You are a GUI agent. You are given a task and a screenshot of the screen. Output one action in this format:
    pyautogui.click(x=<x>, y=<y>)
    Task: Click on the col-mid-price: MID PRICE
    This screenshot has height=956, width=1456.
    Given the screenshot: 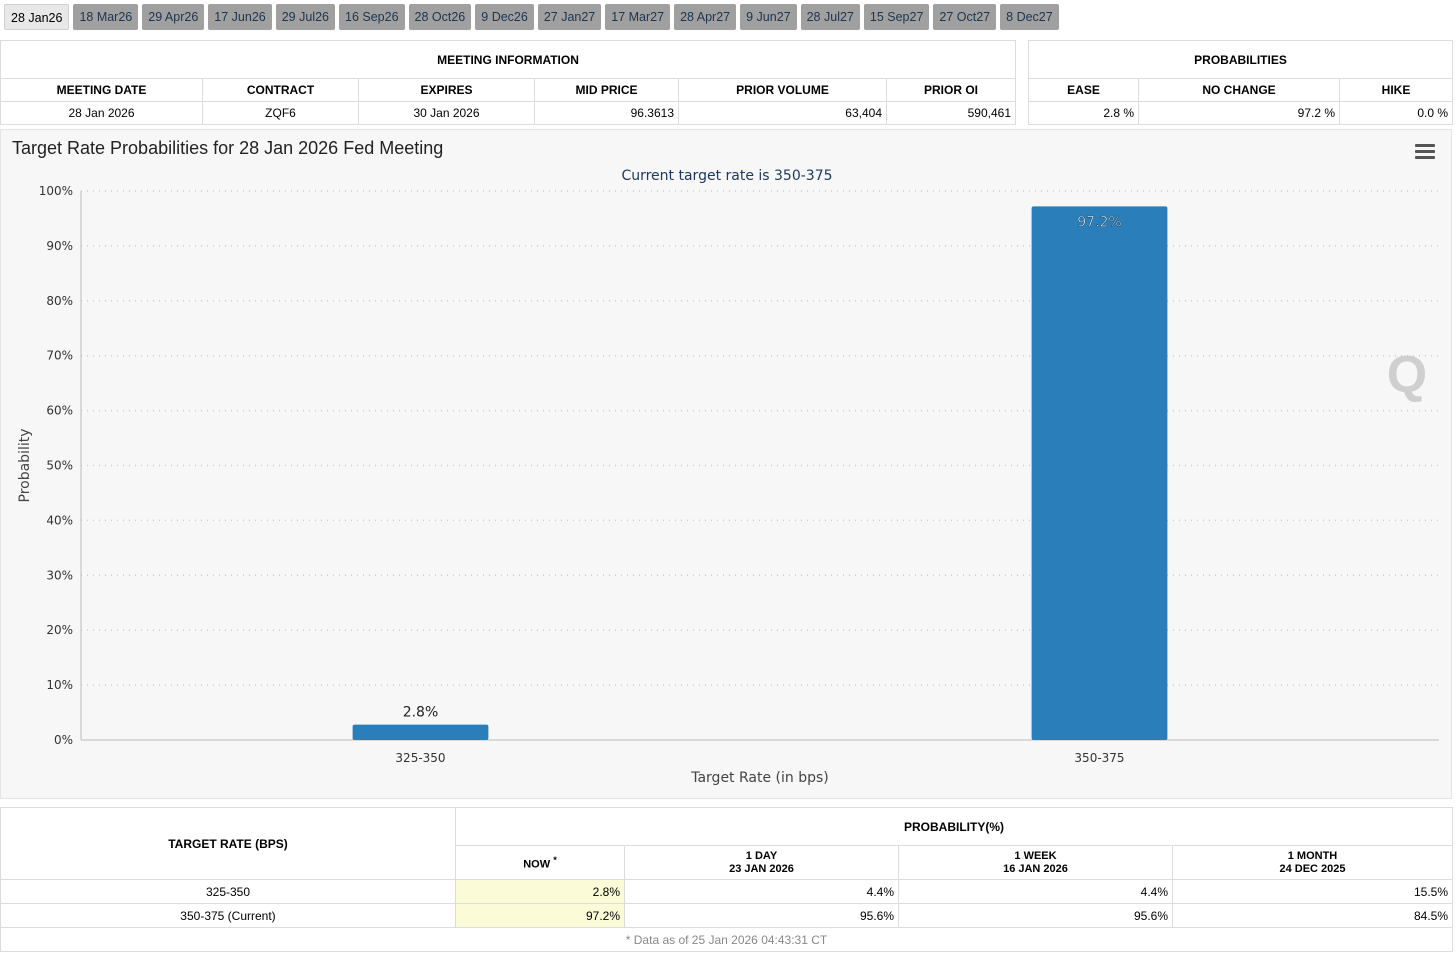 What is the action you would take?
    pyautogui.click(x=606, y=90)
    